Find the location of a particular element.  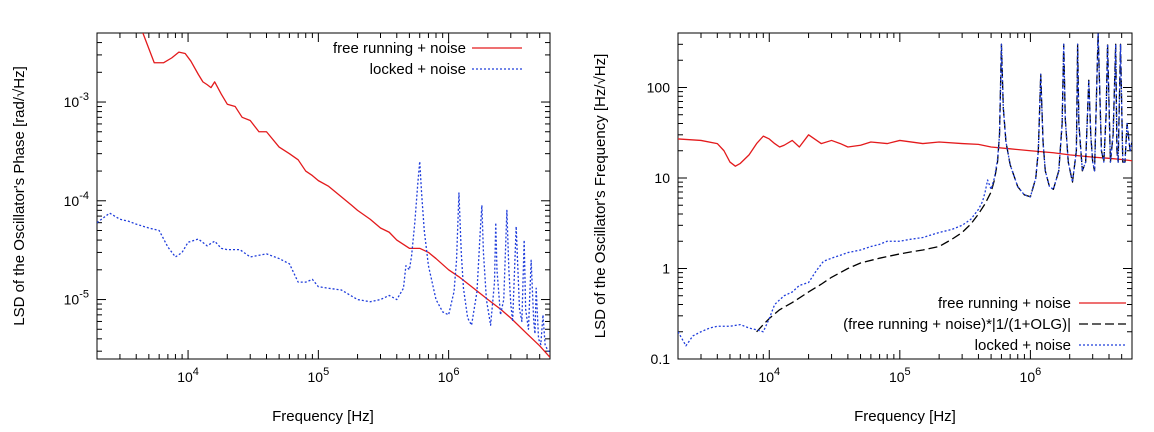

y-tick-label: 100 is located at coordinates (659, 87).